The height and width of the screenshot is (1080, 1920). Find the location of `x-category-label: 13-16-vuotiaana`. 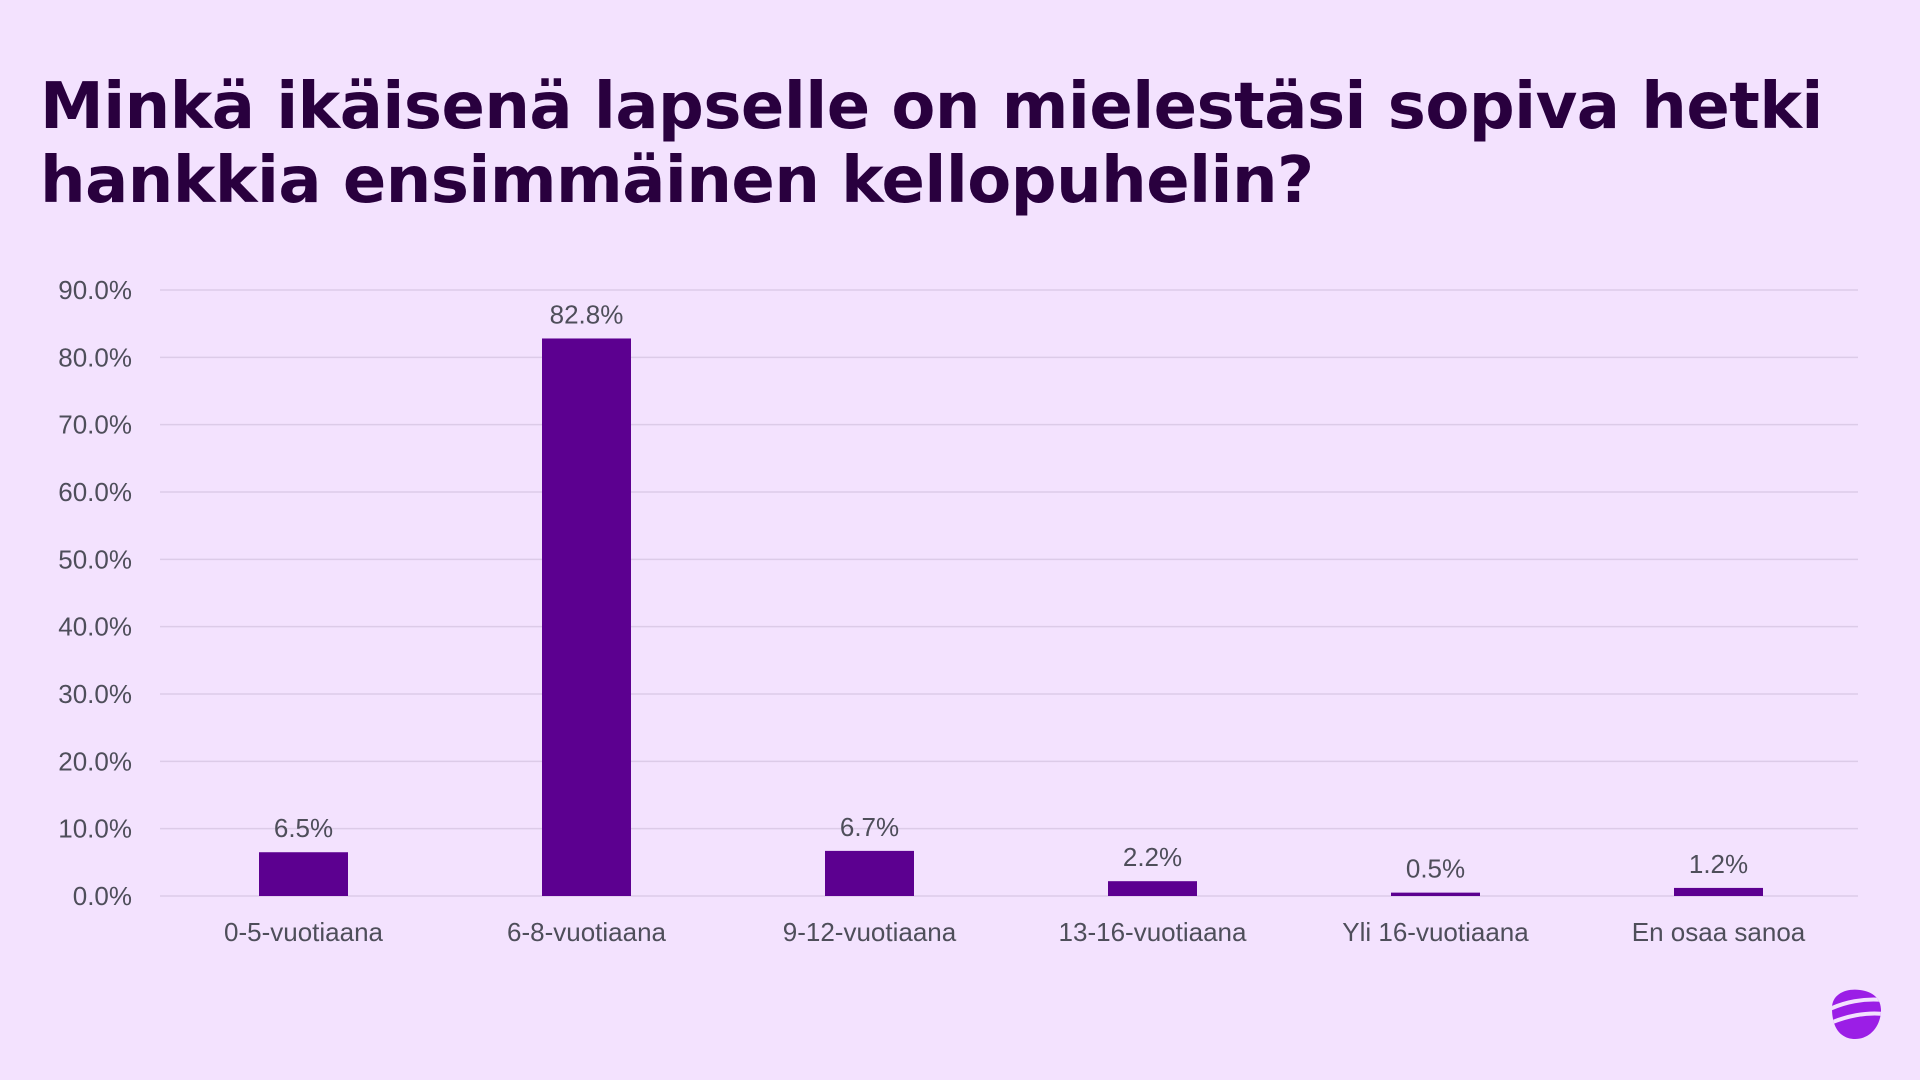

x-category-label: 13-16-vuotiaana is located at coordinates (1153, 932).